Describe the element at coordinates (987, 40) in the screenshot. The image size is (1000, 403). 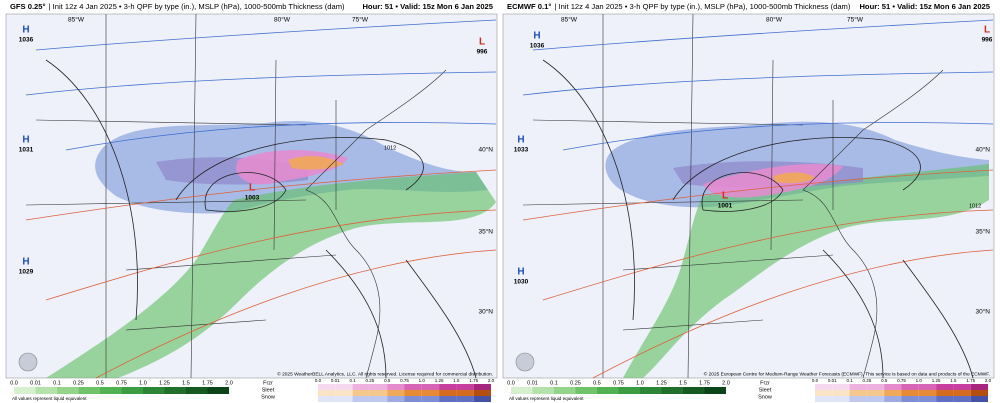
I see `pressure-value: 996` at that location.